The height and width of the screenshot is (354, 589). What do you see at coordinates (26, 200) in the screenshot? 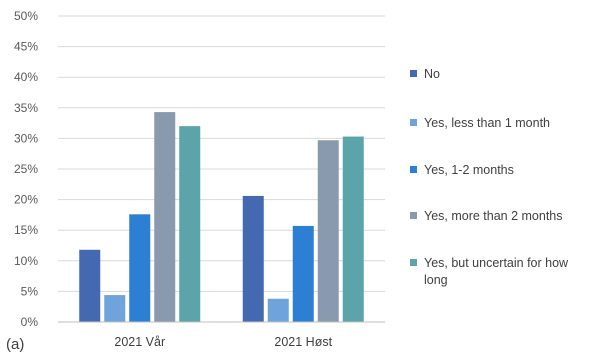
I see `y-tick-label: 20%` at bounding box center [26, 200].